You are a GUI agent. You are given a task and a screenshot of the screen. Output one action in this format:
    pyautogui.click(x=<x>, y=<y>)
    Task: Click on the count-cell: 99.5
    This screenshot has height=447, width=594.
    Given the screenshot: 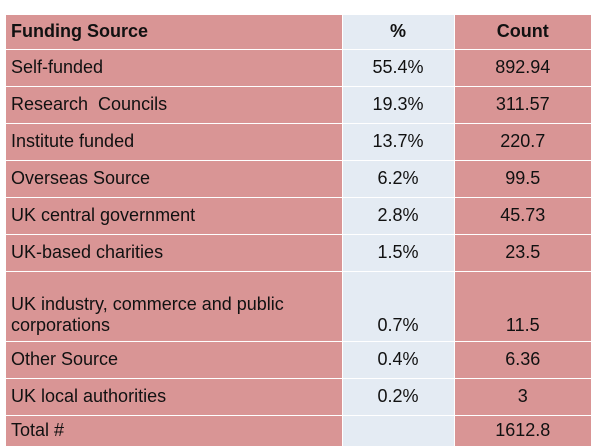 What is the action you would take?
    pyautogui.click(x=522, y=179)
    